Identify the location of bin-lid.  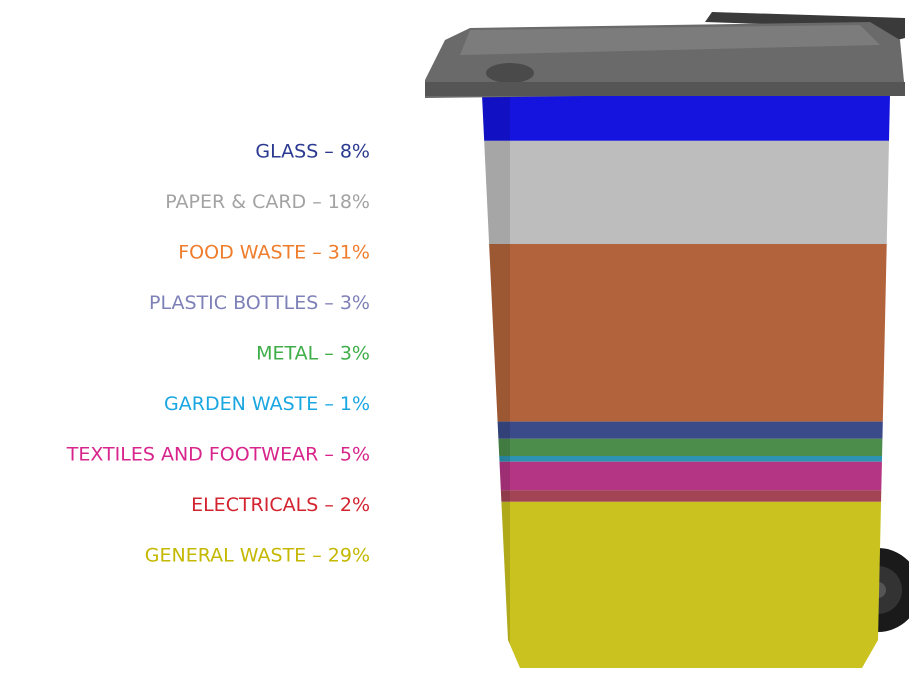
(665, 55).